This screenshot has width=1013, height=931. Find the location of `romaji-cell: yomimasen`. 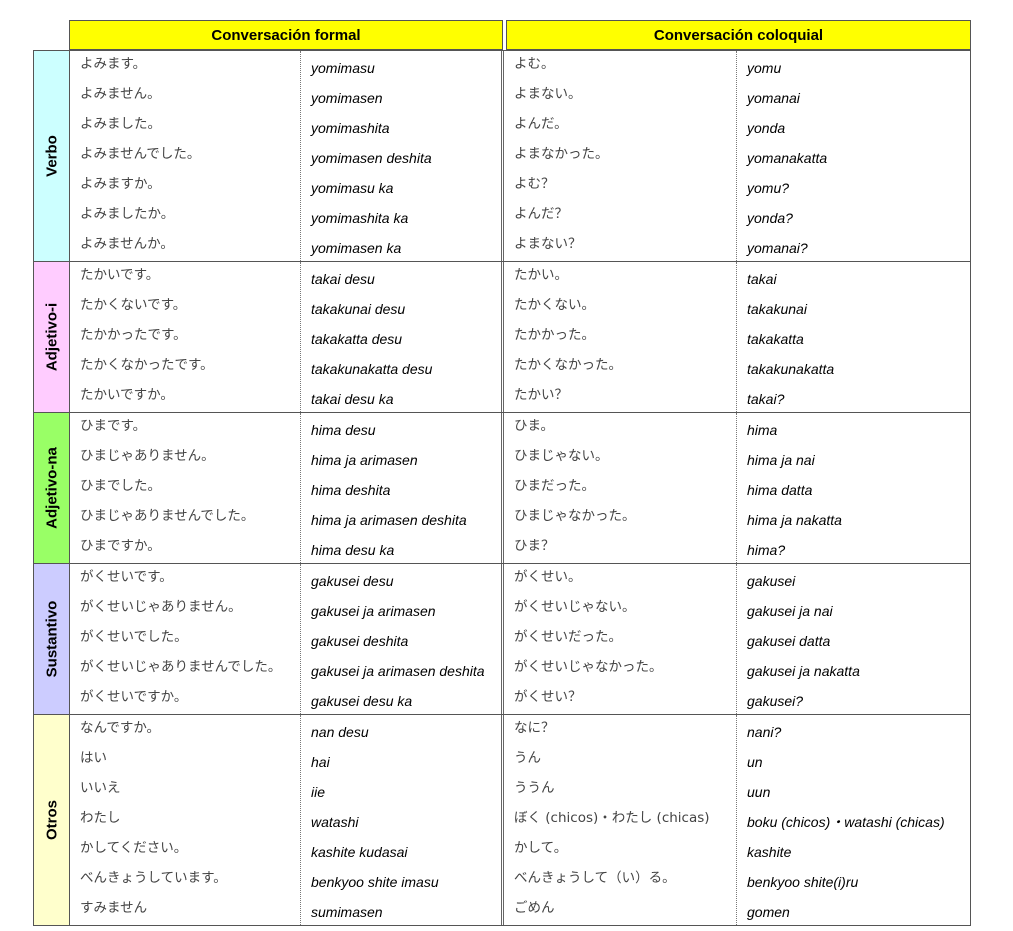

romaji-cell: yomimasen is located at coordinates (347, 98).